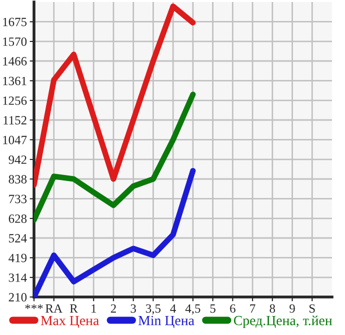 This screenshot has width=345, height=335. I want to click on x-tick-label: 3,5, so click(153, 309).